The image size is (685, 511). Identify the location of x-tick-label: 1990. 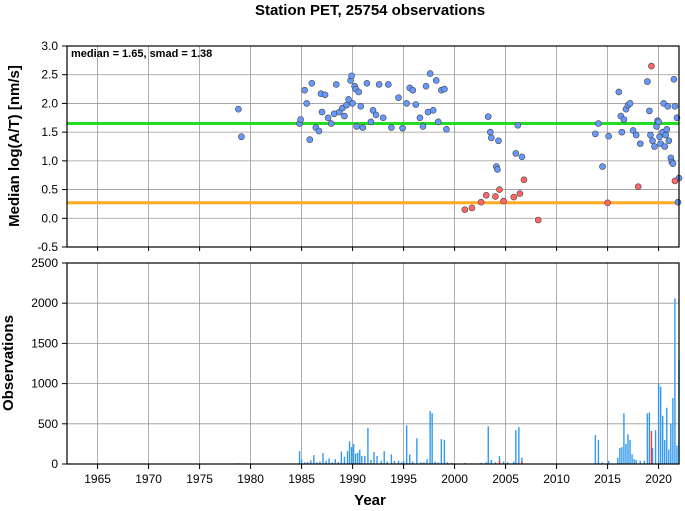
(352, 479).